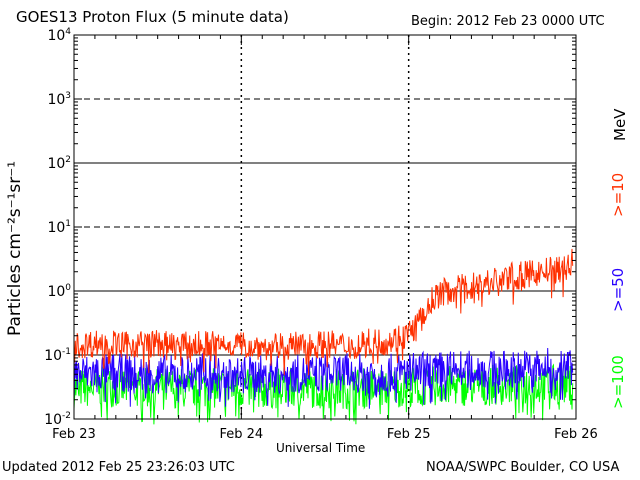 Image resolution: width=640 pixels, height=480 pixels. What do you see at coordinates (118, 467) in the screenshot?
I see `updated-timestamp: Updated 2012 Feb 25 23:26:03 UTC` at bounding box center [118, 467].